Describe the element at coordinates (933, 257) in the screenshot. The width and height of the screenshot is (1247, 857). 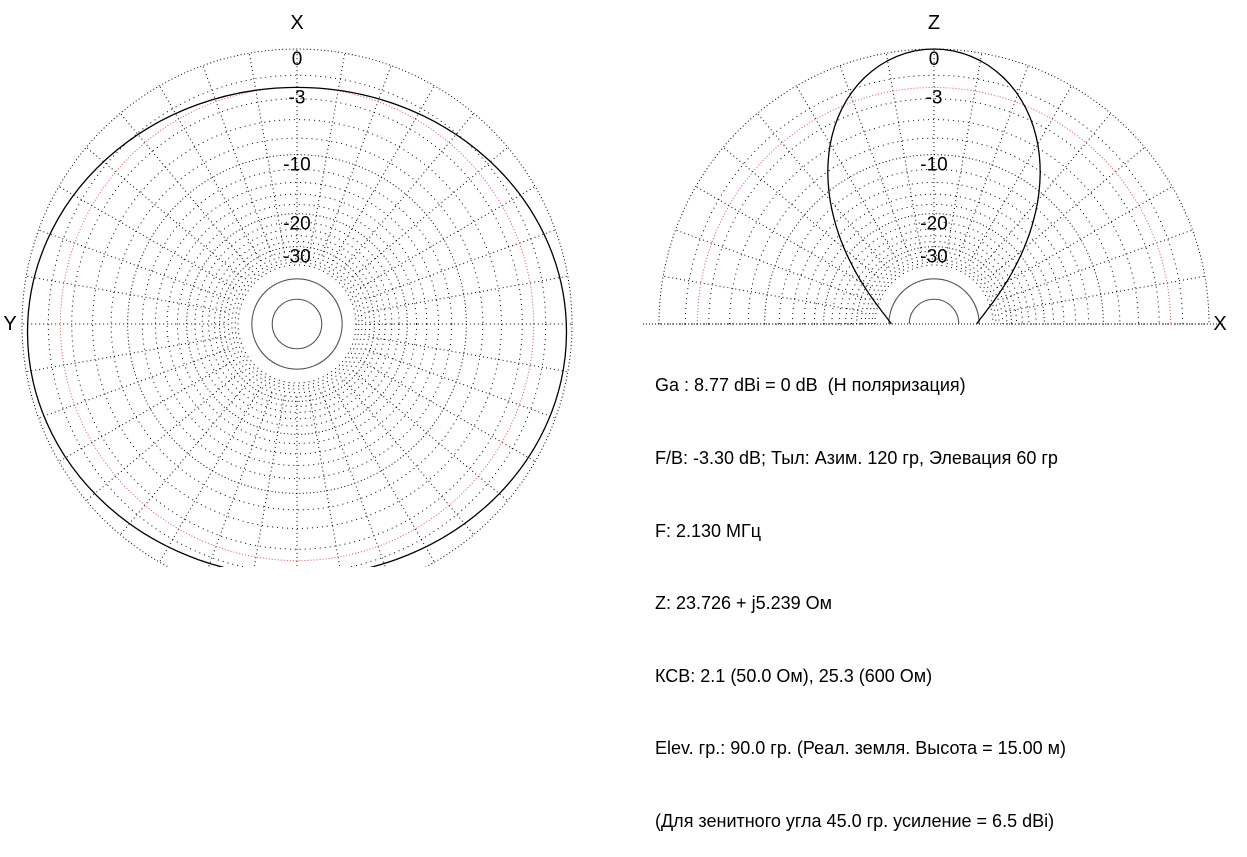
I see `el-ring-label-30: -30` at that location.